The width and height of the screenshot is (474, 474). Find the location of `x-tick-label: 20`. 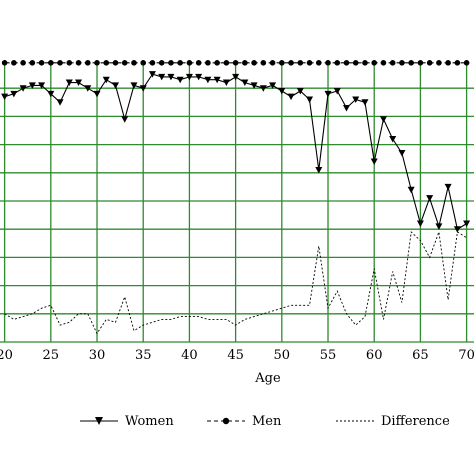

x-tick-label: 20 is located at coordinates (6, 355).